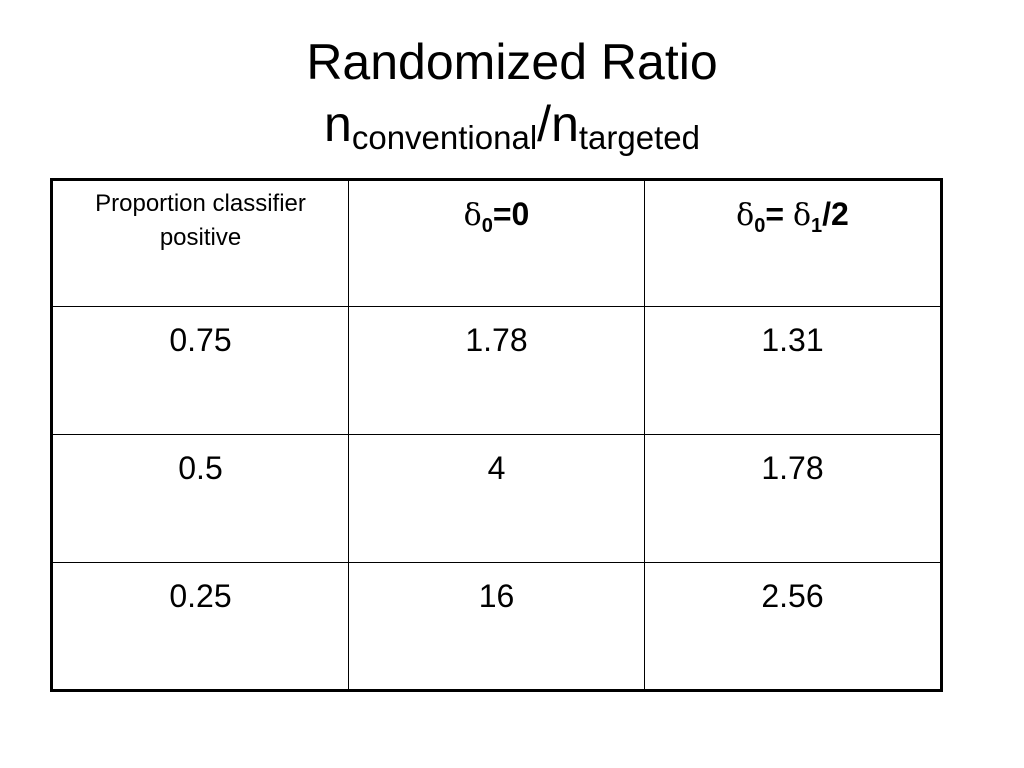 The width and height of the screenshot is (1024, 768). I want to click on table-cell: 0.25, so click(200, 626).